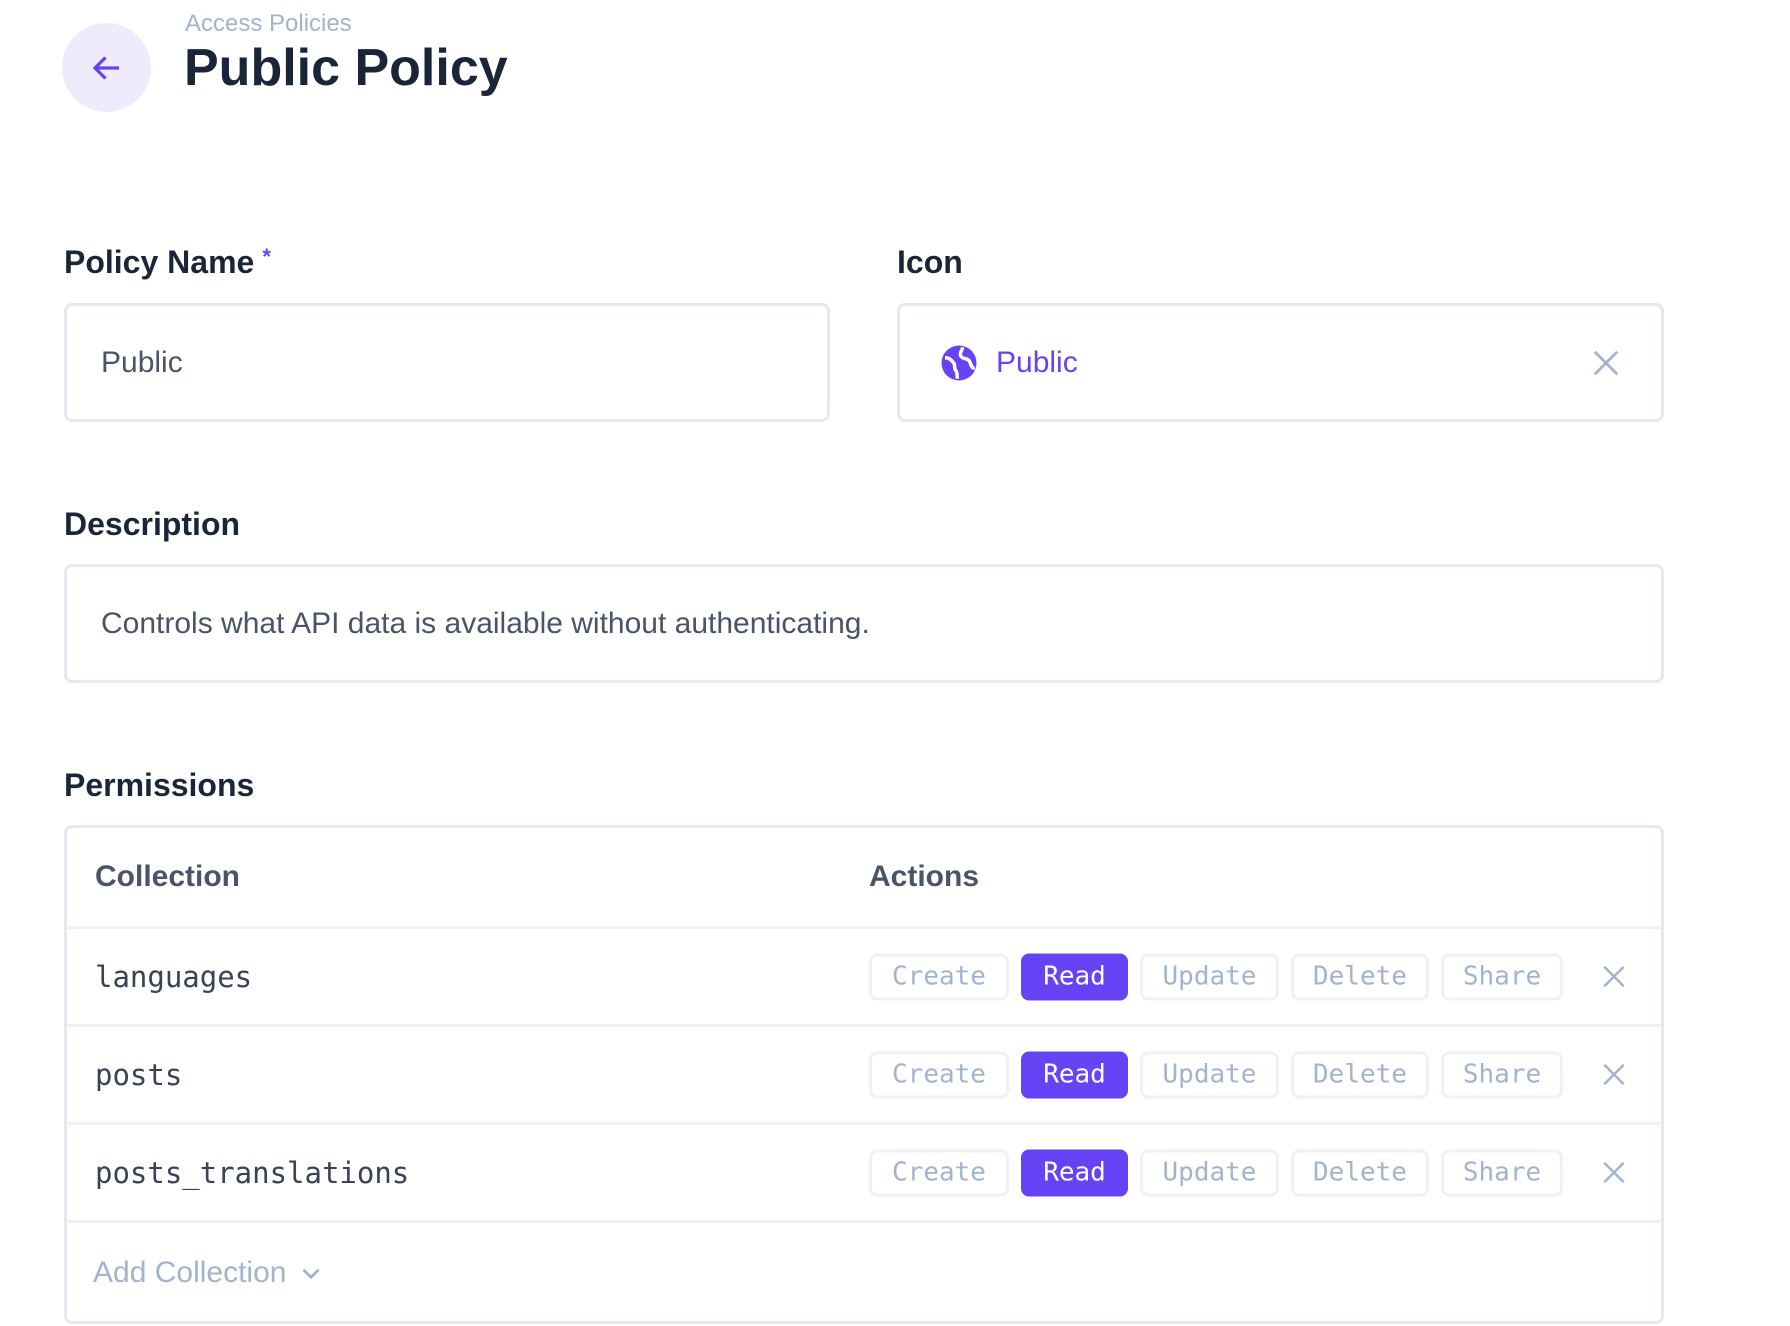  What do you see at coordinates (168, 876) in the screenshot?
I see `column-collection: Collection` at bounding box center [168, 876].